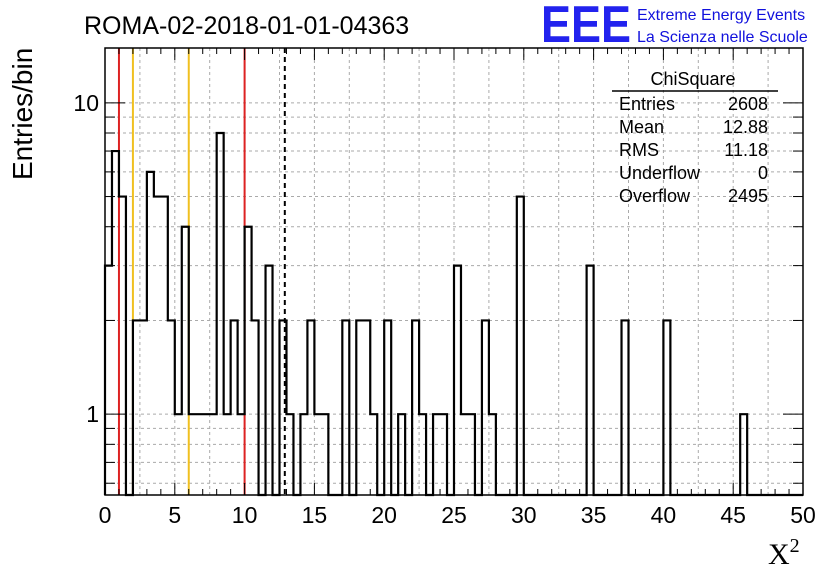  What do you see at coordinates (722, 37) in the screenshot?
I see `logo-line-2: La Scienza nelle Scuole` at bounding box center [722, 37].